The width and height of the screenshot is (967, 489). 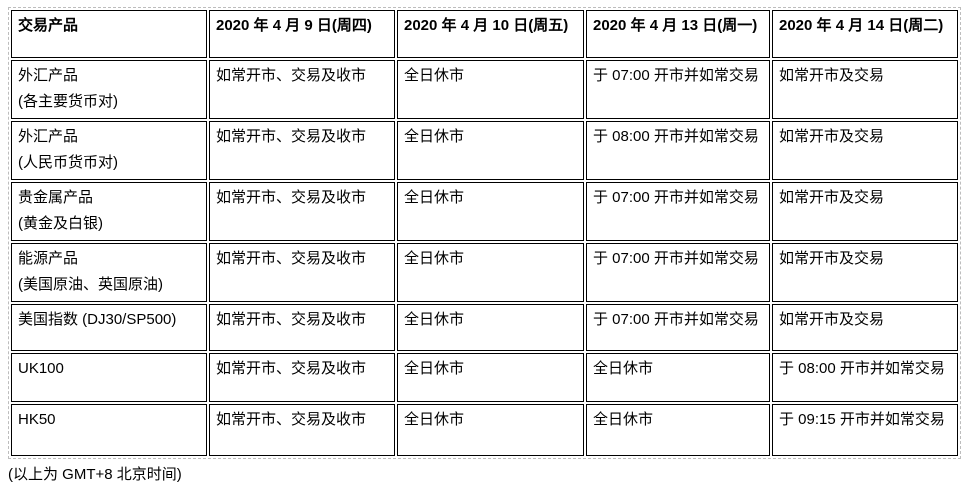 I want to click on product-name: UK100, so click(x=41, y=368).